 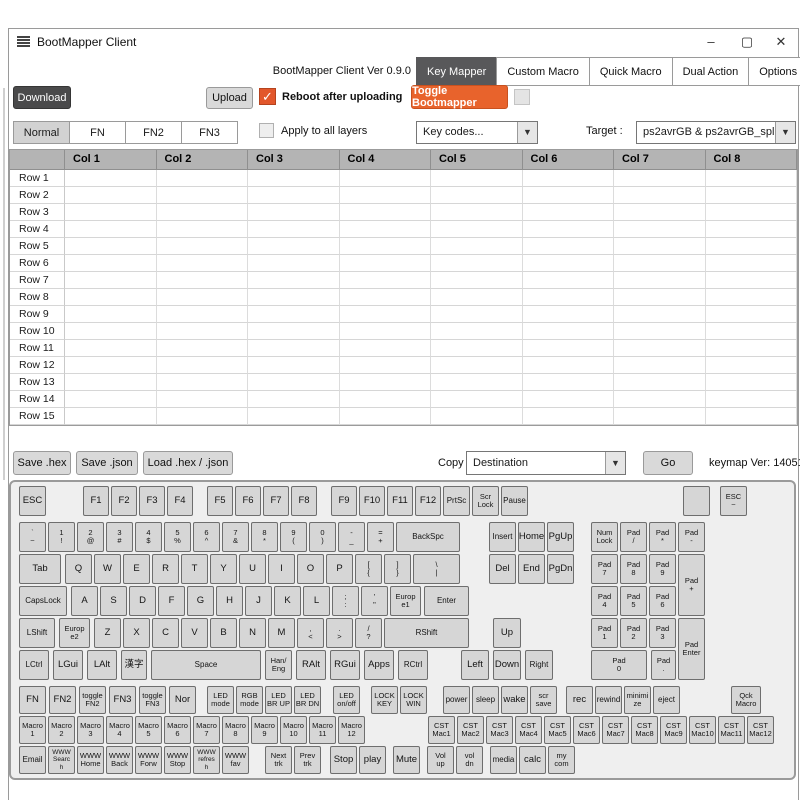 What do you see at coordinates (368, 633) in the screenshot?
I see `key-blank: / ?` at bounding box center [368, 633].